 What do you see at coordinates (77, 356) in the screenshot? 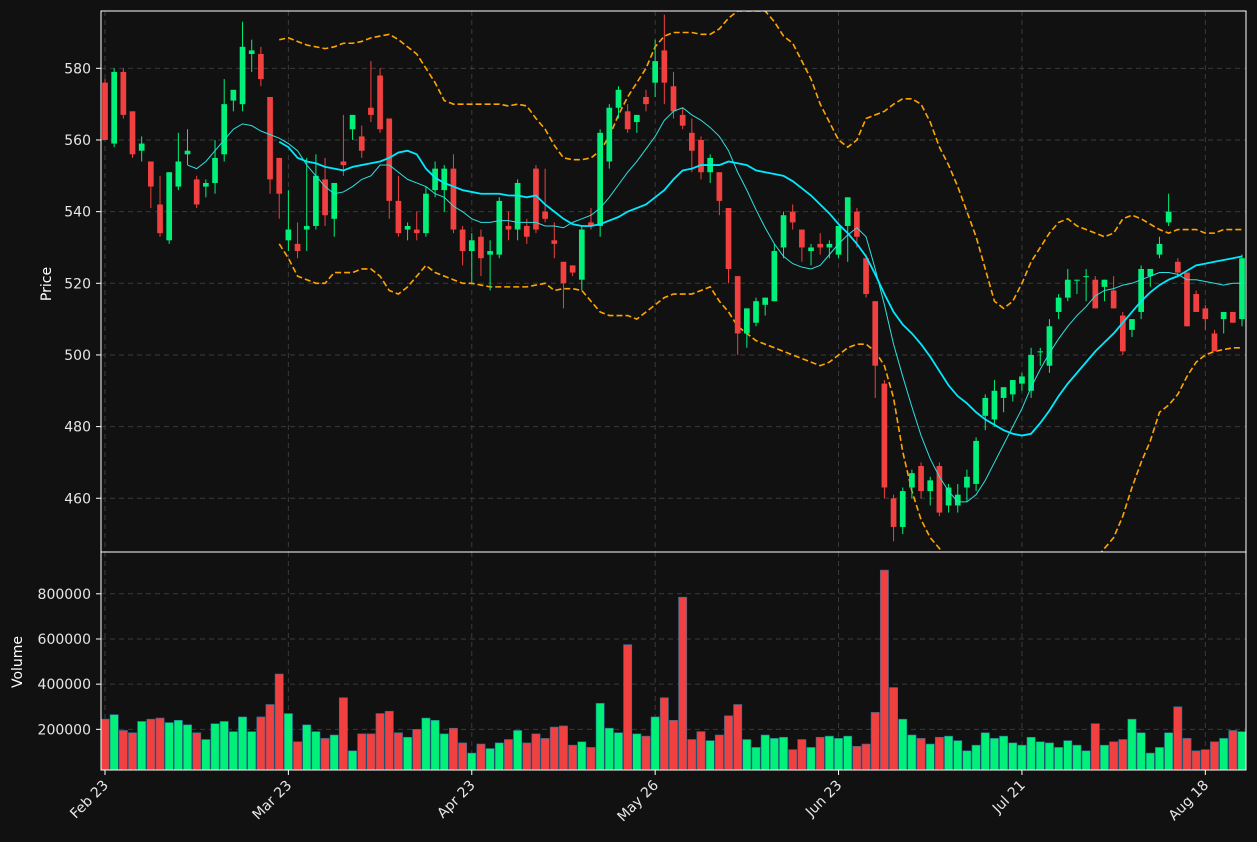
I see `price-tick-label: 500` at bounding box center [77, 356].